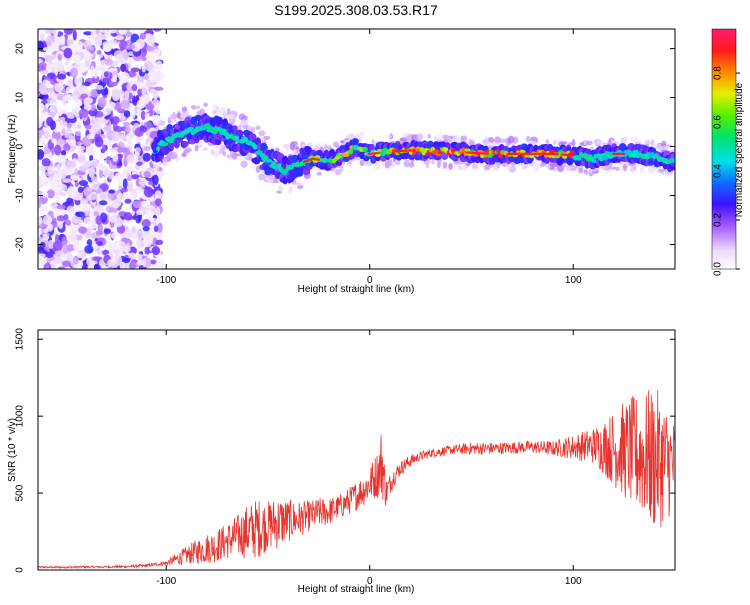 The height and width of the screenshot is (605, 750). I want to click on snr-x-label: Height of straight line (km), so click(356, 589).